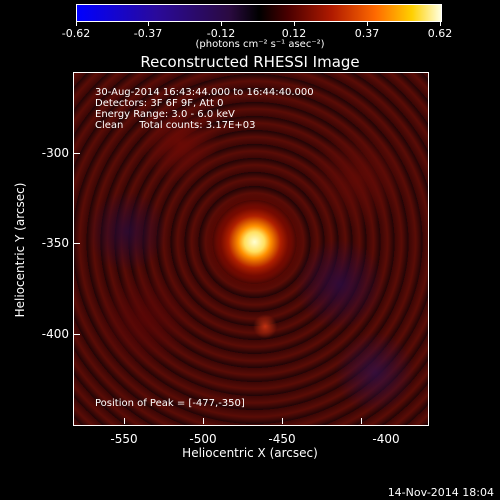 The width and height of the screenshot is (500, 500). Describe the element at coordinates (20, 250) in the screenshot. I see `y-axis-label: Heliocentric Y (arcsec)` at that location.